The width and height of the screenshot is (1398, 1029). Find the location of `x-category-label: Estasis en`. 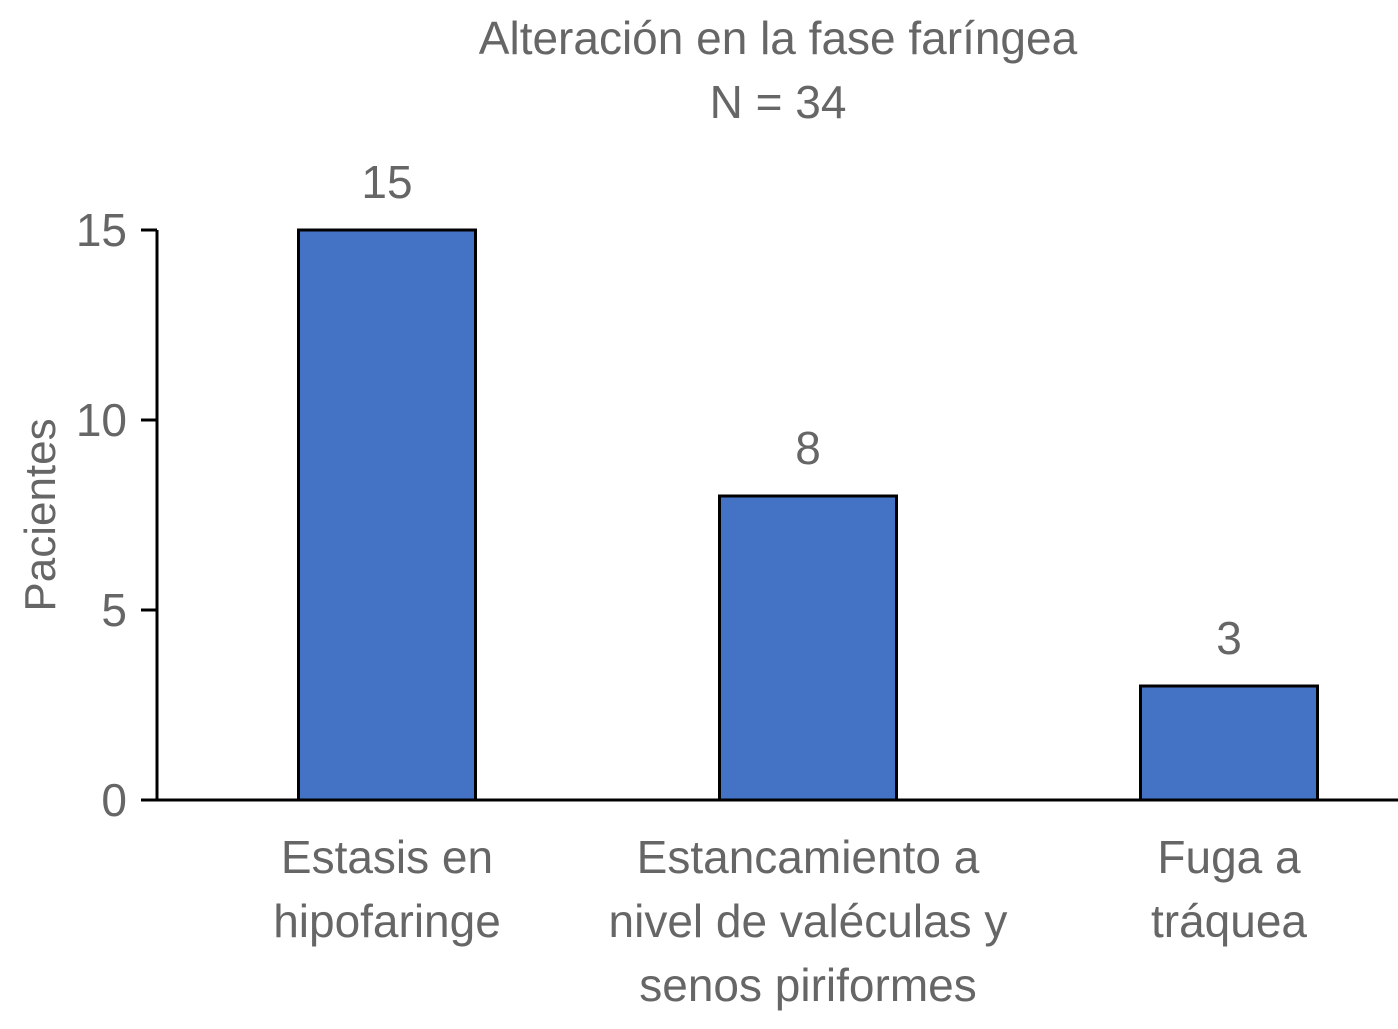

x-category-label: Estasis en is located at coordinates (387, 857).